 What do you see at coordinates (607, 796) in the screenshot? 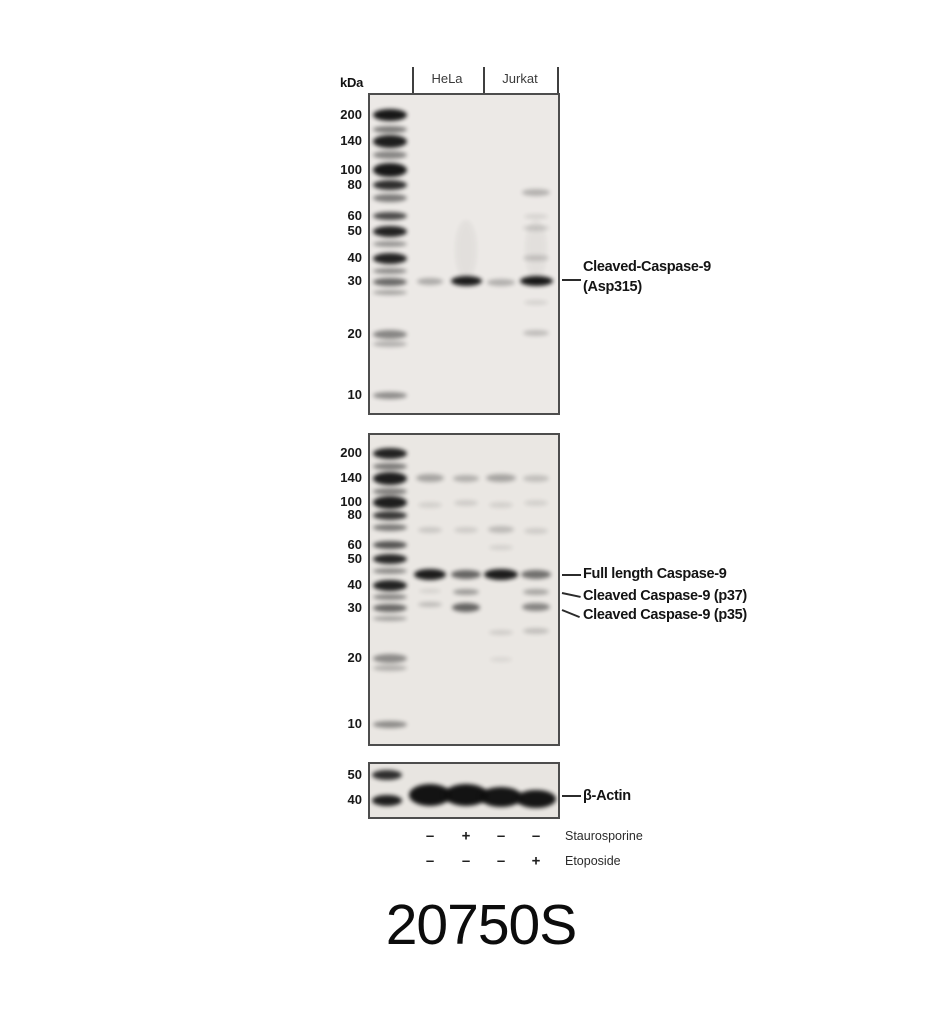
I see `annotation-label: β-Actin` at bounding box center [607, 796].